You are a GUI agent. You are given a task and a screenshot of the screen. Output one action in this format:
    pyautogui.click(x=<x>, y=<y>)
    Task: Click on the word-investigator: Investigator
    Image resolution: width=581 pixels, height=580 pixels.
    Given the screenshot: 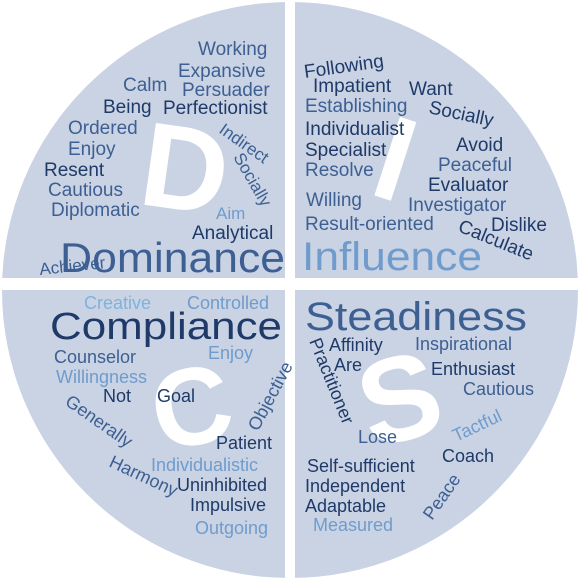 What is the action you would take?
    pyautogui.click(x=457, y=205)
    